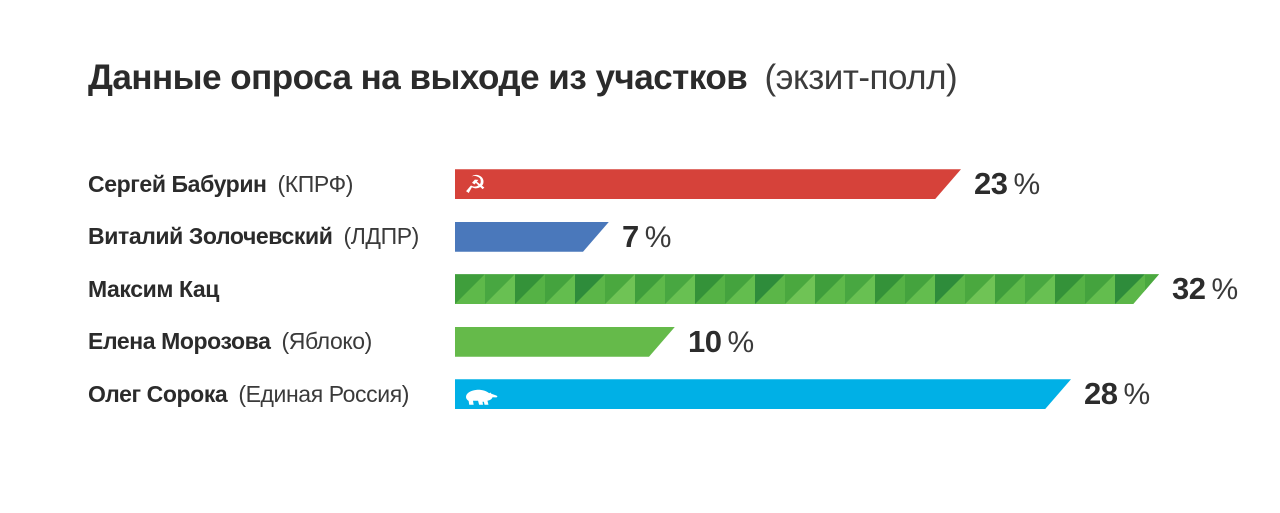 Image resolution: width=1280 pixels, height=513 pixels. What do you see at coordinates (324, 393) in the screenshot?
I see `candidate-party: (Единая Россия)` at bounding box center [324, 393].